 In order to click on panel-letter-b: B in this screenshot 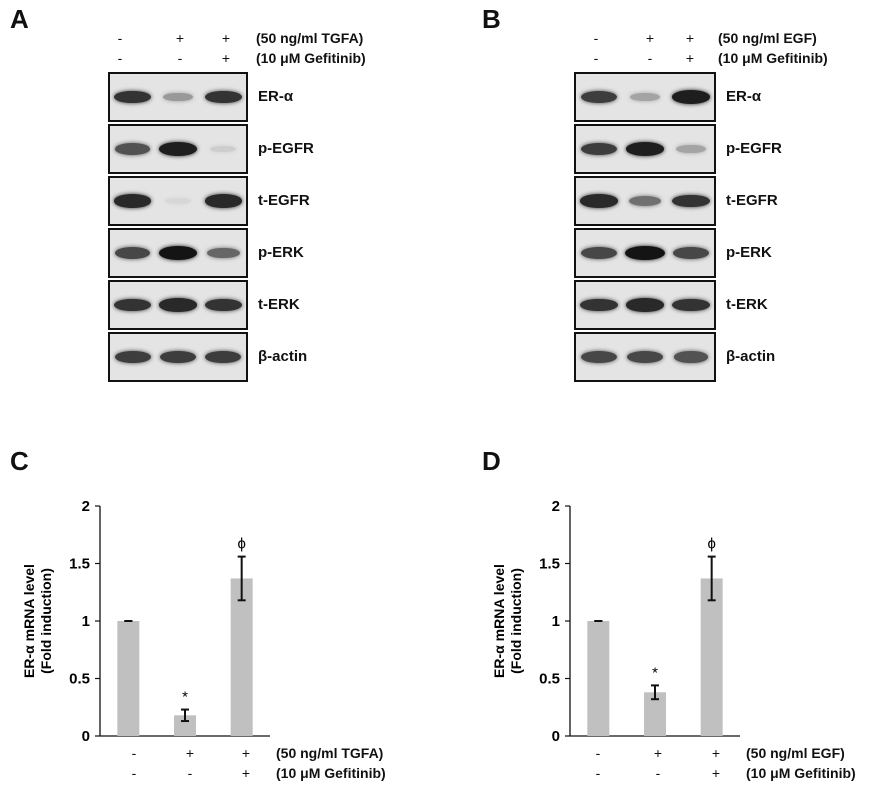, I will do `click(491, 19)`.